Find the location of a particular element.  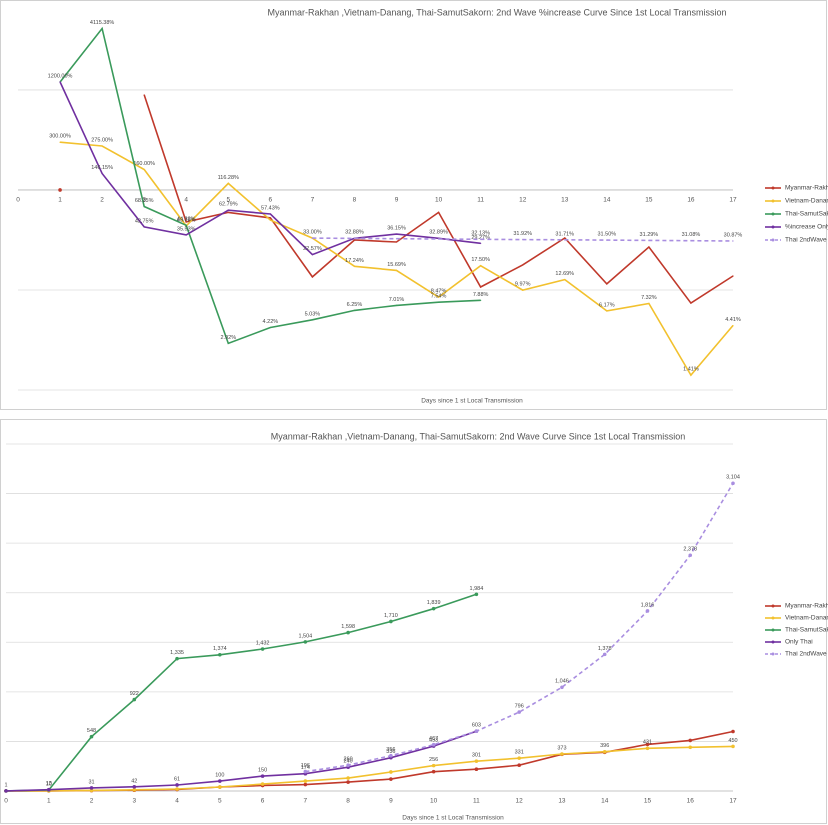

data-label: 17.24% is located at coordinates (354, 261).